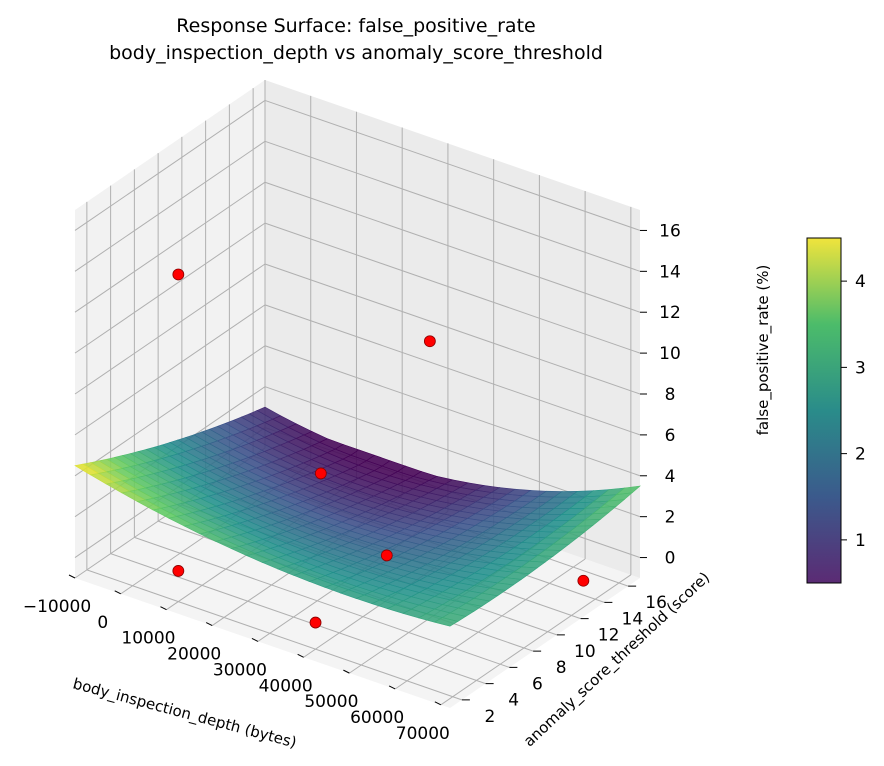  I want to click on z-tick-label: 6, so click(670, 436).